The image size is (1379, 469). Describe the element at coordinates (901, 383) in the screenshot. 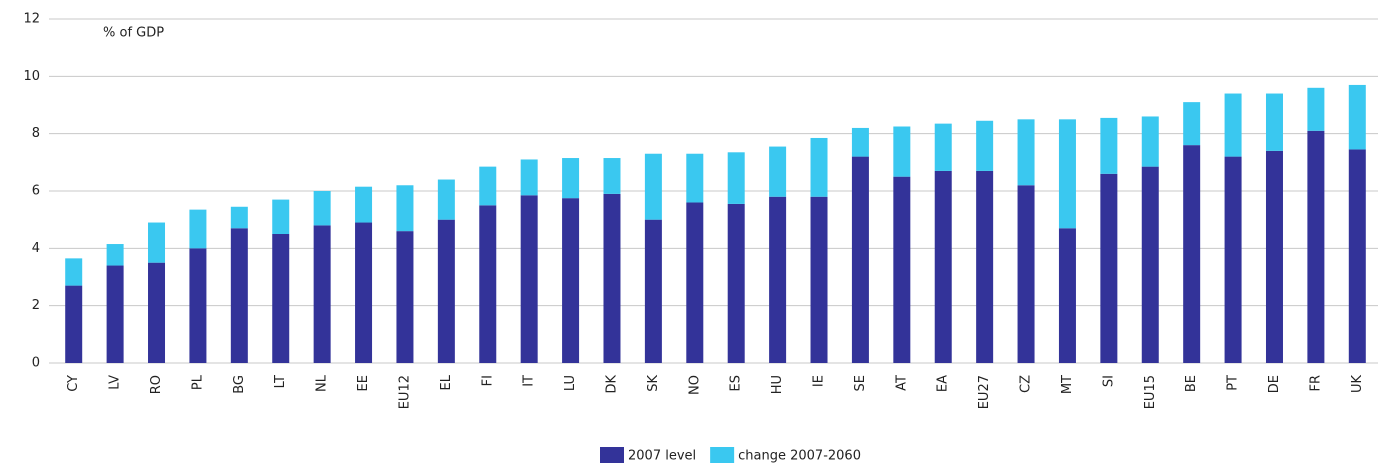

I see `x-tick-label: AT` at that location.